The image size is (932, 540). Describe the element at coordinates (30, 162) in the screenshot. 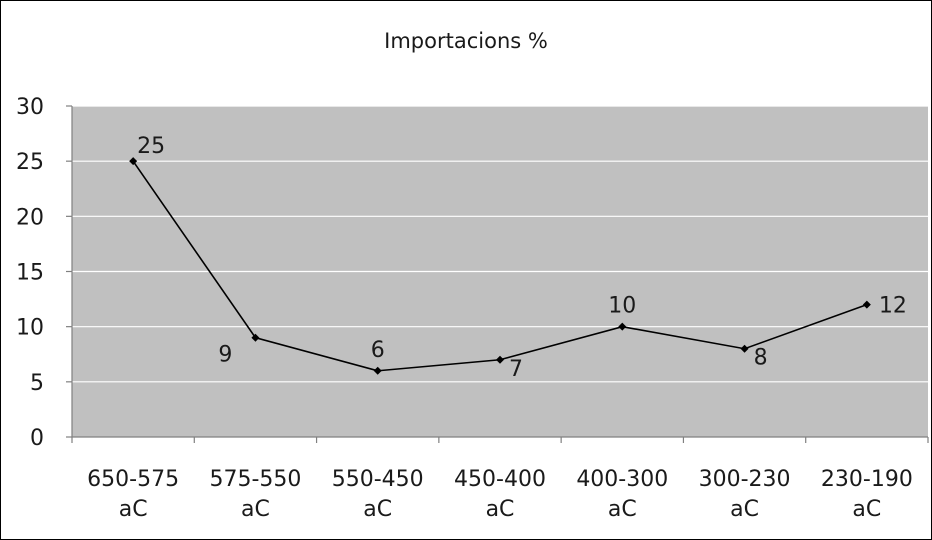

I see `y-tick-label: 25` at that location.